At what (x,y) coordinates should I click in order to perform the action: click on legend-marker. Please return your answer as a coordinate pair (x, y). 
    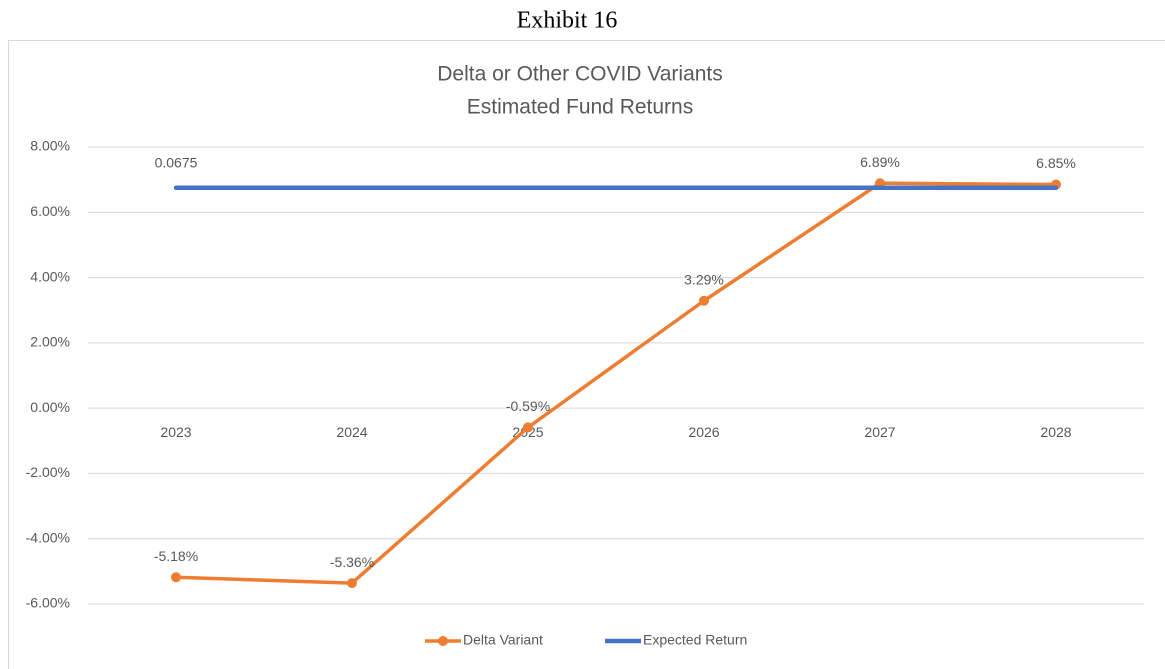
    Looking at the image, I should click on (443, 641).